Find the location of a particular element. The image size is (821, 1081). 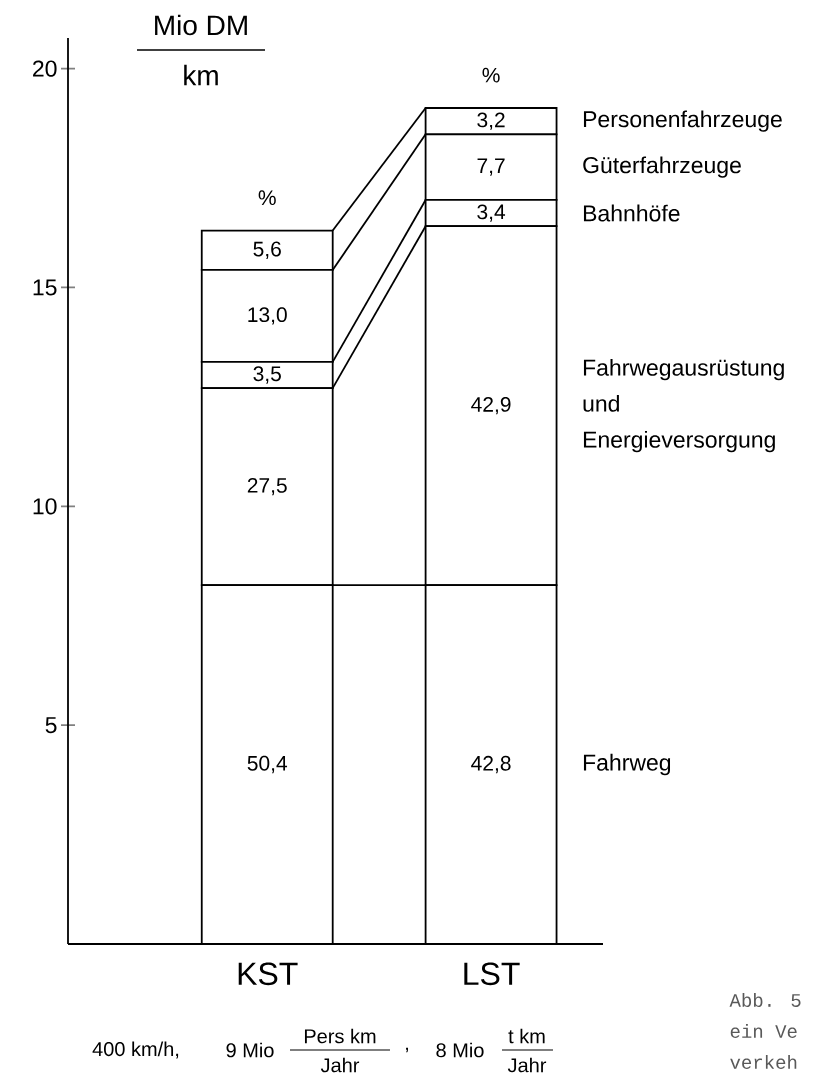

annotation: 5,6 is located at coordinates (267, 250).